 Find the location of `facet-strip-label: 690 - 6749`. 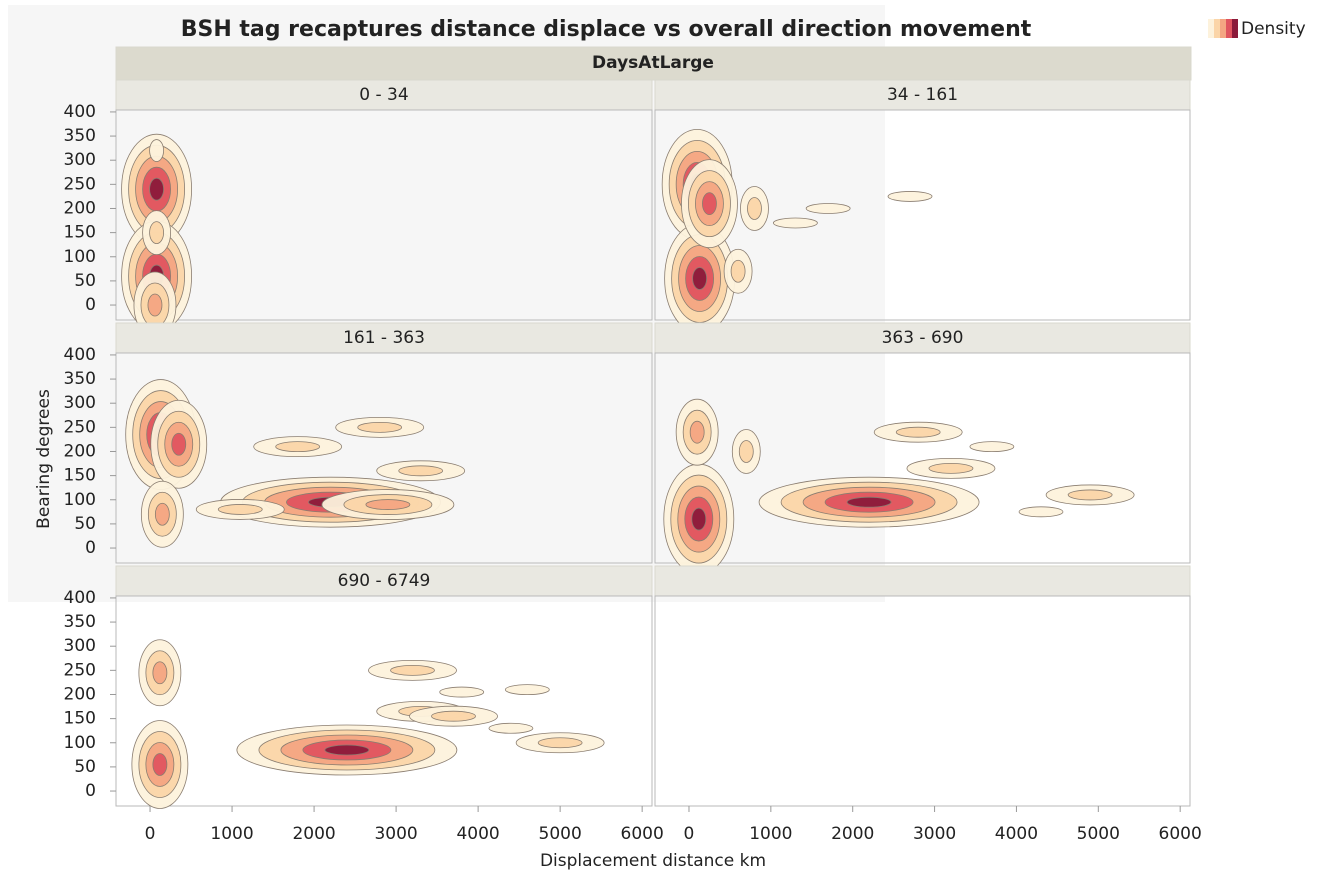

facet-strip-label: 690 - 6749 is located at coordinates (384, 581).